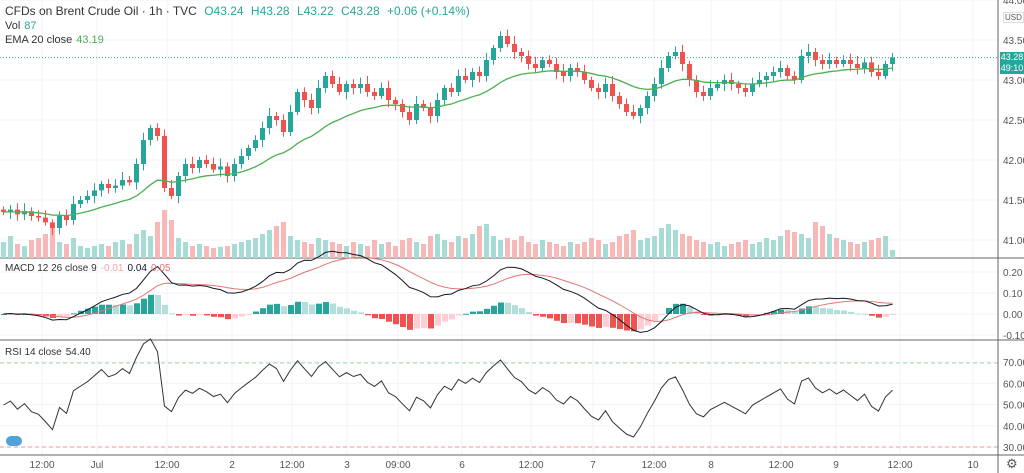  I want to click on ohlc-high: H43.28, so click(270, 11).